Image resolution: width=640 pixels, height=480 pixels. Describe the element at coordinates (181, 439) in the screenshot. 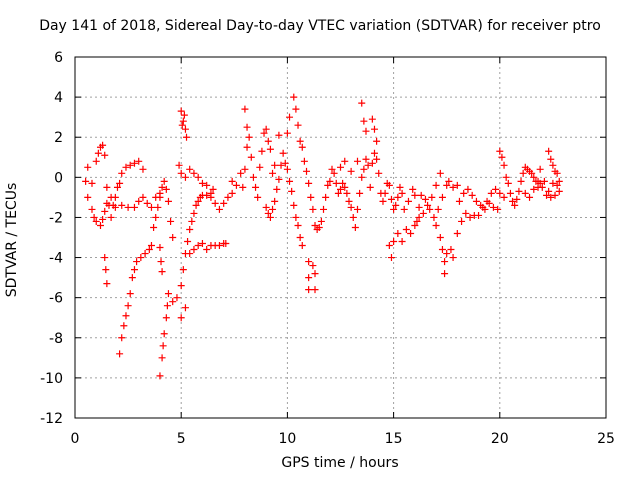

I see `x-tick-label: 5` at that location.